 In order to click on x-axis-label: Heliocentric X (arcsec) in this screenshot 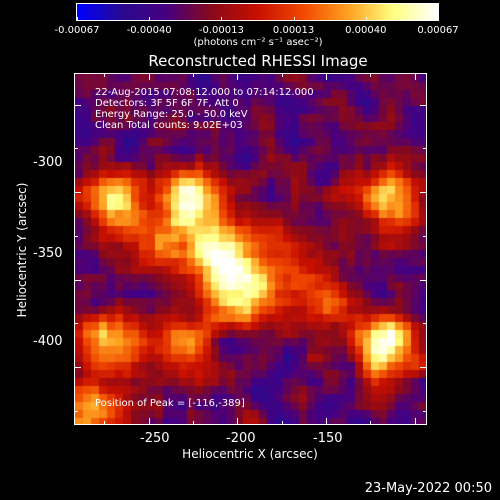, I will do `click(250, 454)`.